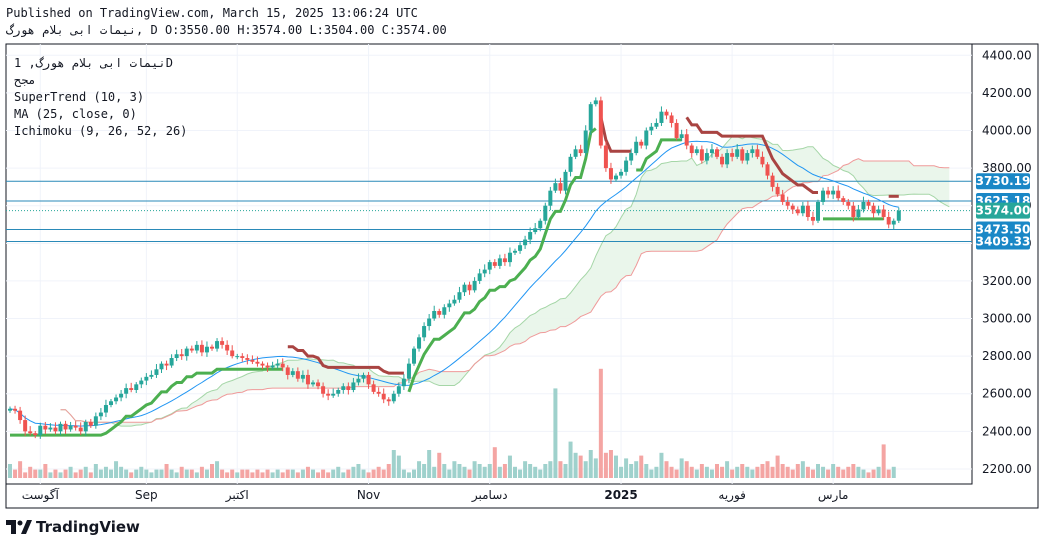  Describe the element at coordinates (1003, 210) in the screenshot. I see `last-price-label-bg` at that location.